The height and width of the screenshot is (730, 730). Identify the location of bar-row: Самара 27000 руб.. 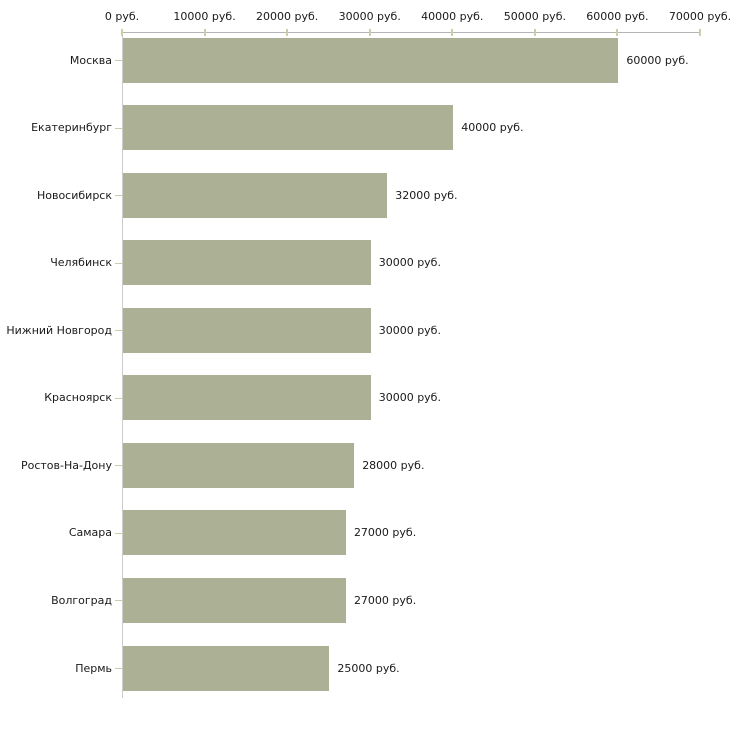
(365, 533).